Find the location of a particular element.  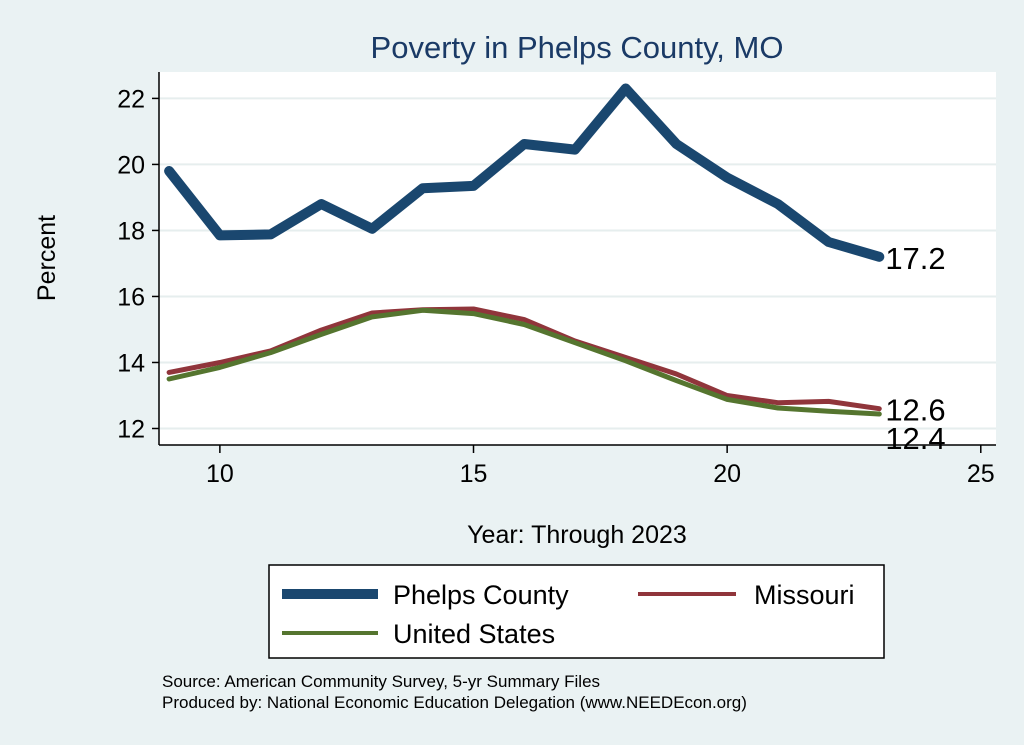

end-label-united-states: 12.4 is located at coordinates (915, 438).